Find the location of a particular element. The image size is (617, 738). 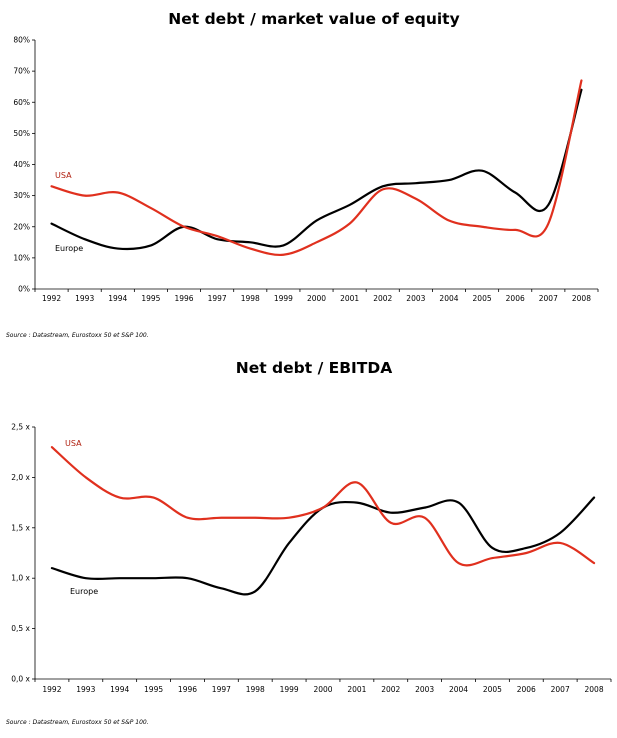

chart2-x-tick-label: 2008 is located at coordinates (594, 689).